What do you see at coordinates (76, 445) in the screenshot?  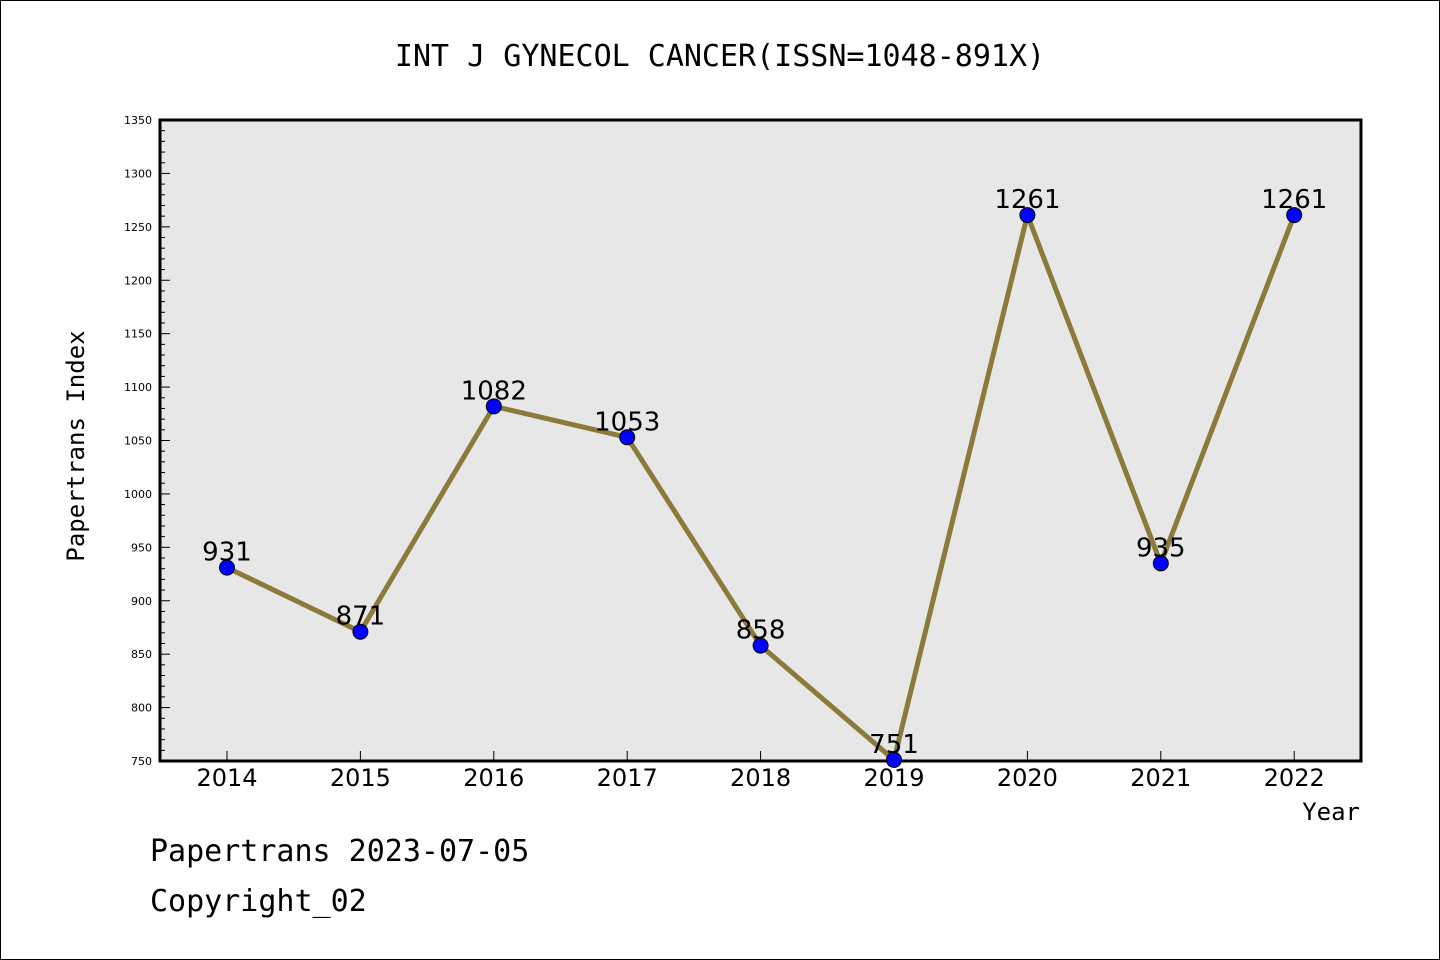 I see `y-axis-label: Papertrans Index` at bounding box center [76, 445].